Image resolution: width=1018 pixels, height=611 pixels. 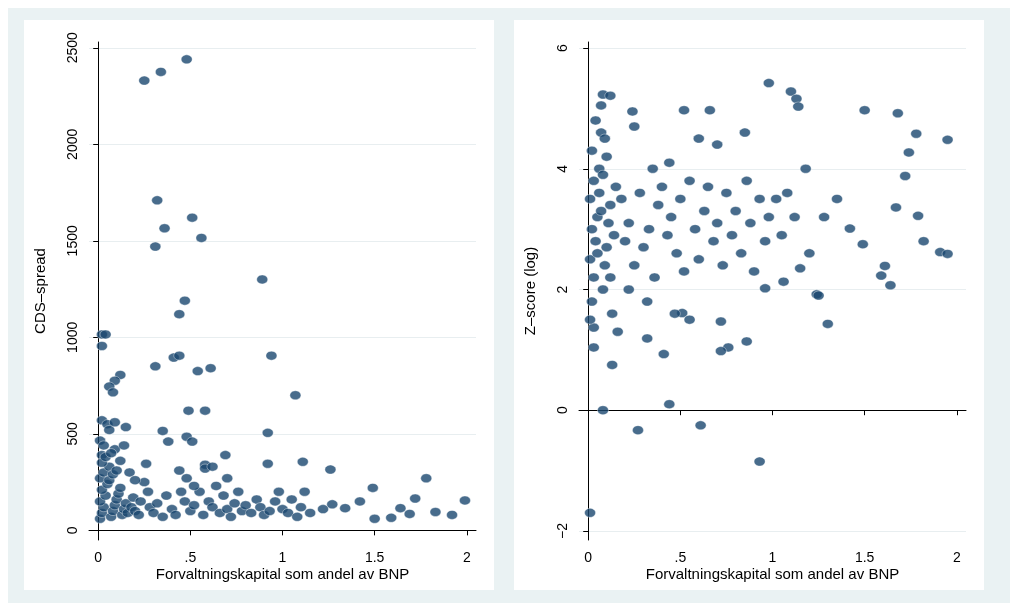 I want to click on y-tick-label: 2000, so click(x=72, y=144).